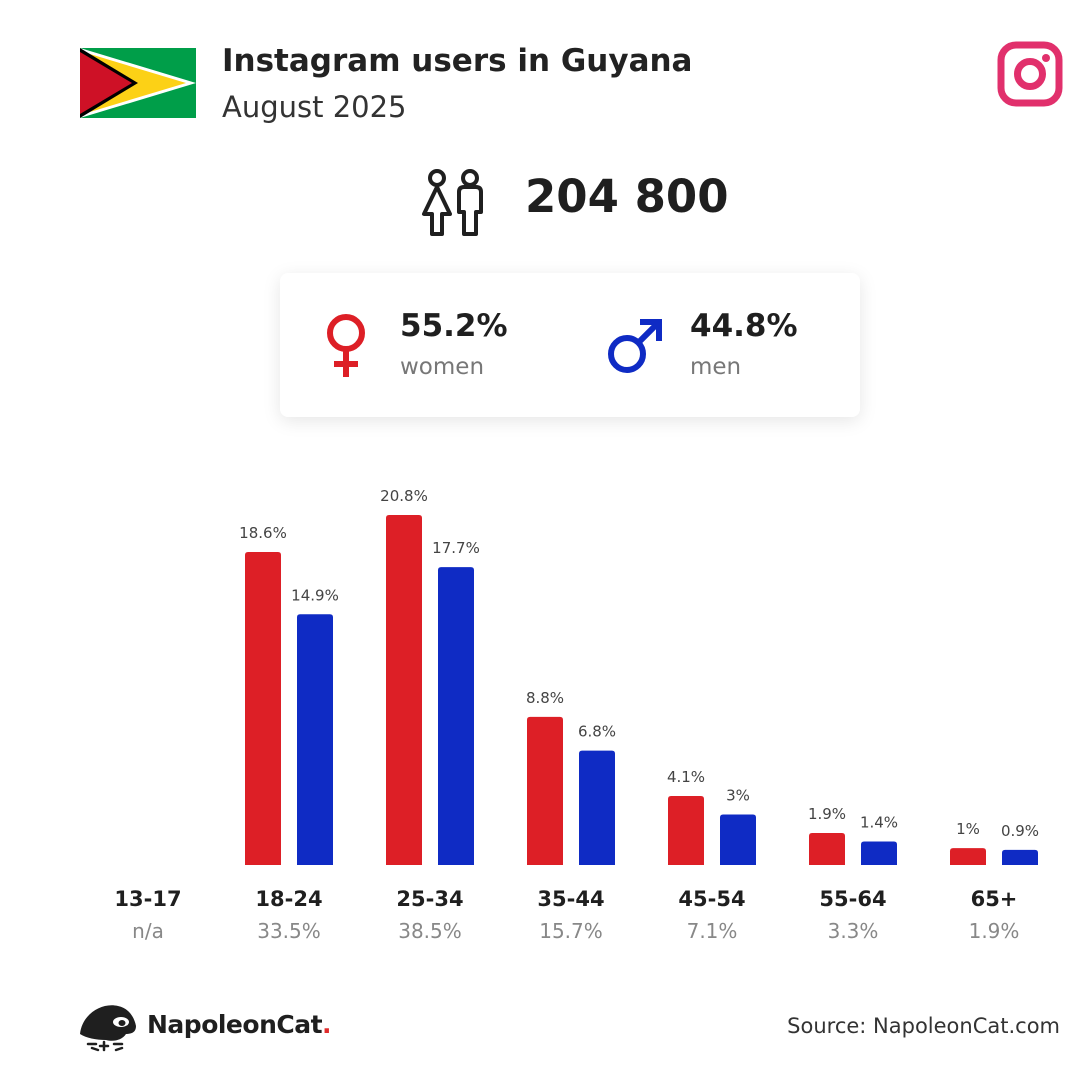  What do you see at coordinates (108, 1028) in the screenshot?
I see `napoleoncat-logo-icon` at bounding box center [108, 1028].